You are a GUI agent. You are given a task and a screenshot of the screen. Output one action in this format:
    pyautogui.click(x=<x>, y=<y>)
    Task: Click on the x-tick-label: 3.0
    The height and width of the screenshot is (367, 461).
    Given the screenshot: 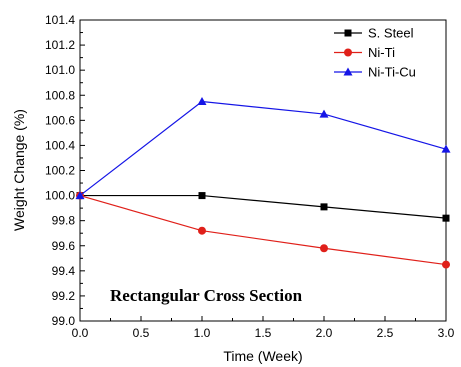 What is the action you would take?
    pyautogui.click(x=446, y=333)
    